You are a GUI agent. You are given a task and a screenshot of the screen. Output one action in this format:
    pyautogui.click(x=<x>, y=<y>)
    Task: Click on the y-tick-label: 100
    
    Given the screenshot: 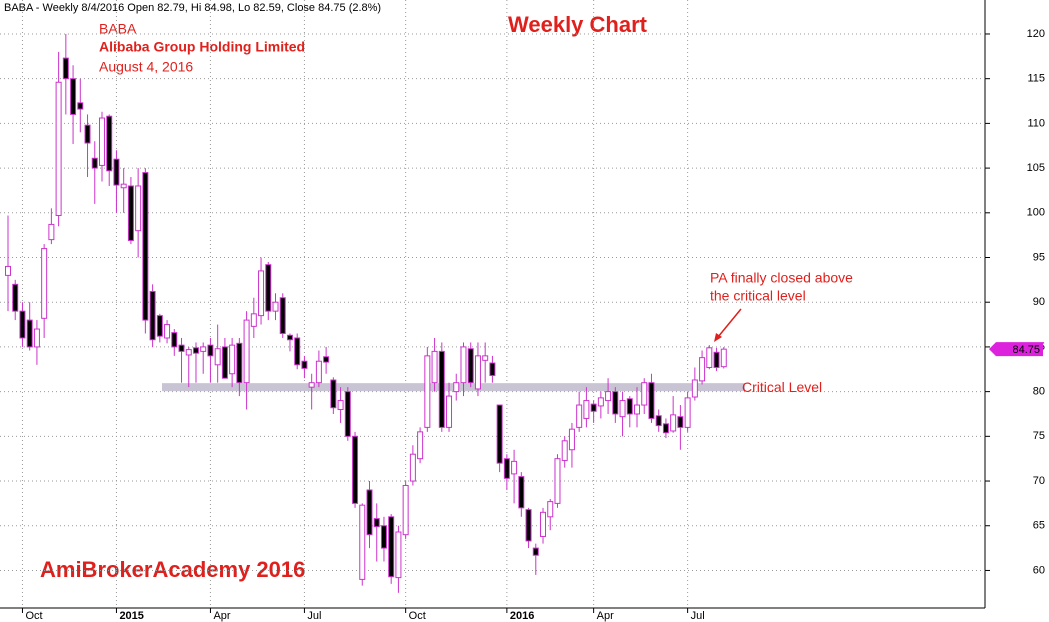 What is the action you would take?
    pyautogui.click(x=1036, y=213)
    